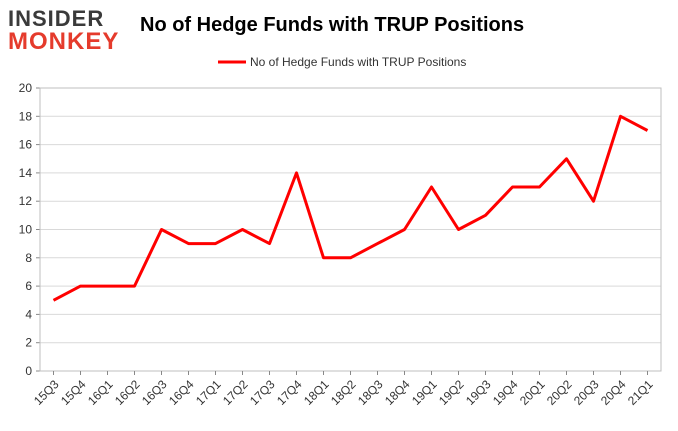 The height and width of the screenshot is (431, 678). Describe the element at coordinates (28, 258) in the screenshot. I see `y-tick-label: 8` at that location.